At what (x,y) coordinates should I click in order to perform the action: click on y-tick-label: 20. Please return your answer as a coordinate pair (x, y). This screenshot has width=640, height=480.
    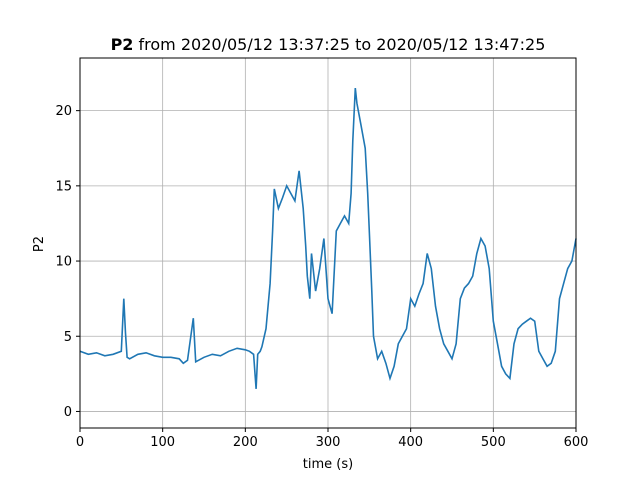
    Looking at the image, I should click on (63, 111).